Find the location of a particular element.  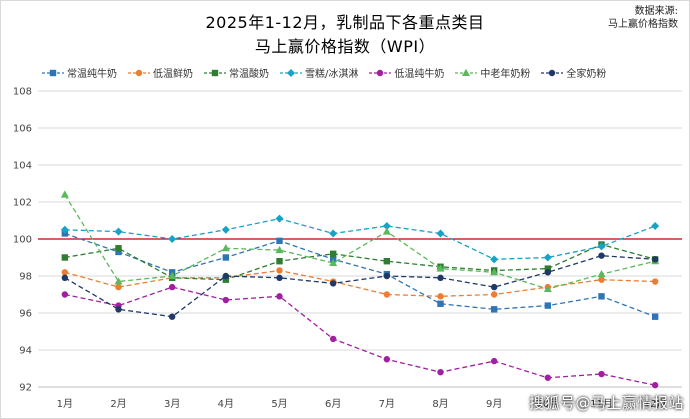

y-tick-label-98: 98 is located at coordinates (25, 277).